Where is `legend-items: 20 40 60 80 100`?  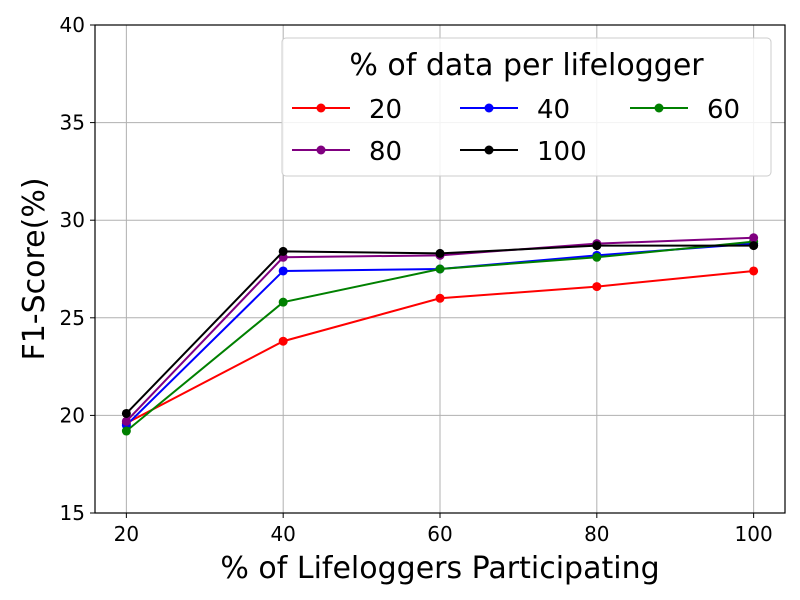 legend-items: 20 40 60 80 100 is located at coordinates (516, 131).